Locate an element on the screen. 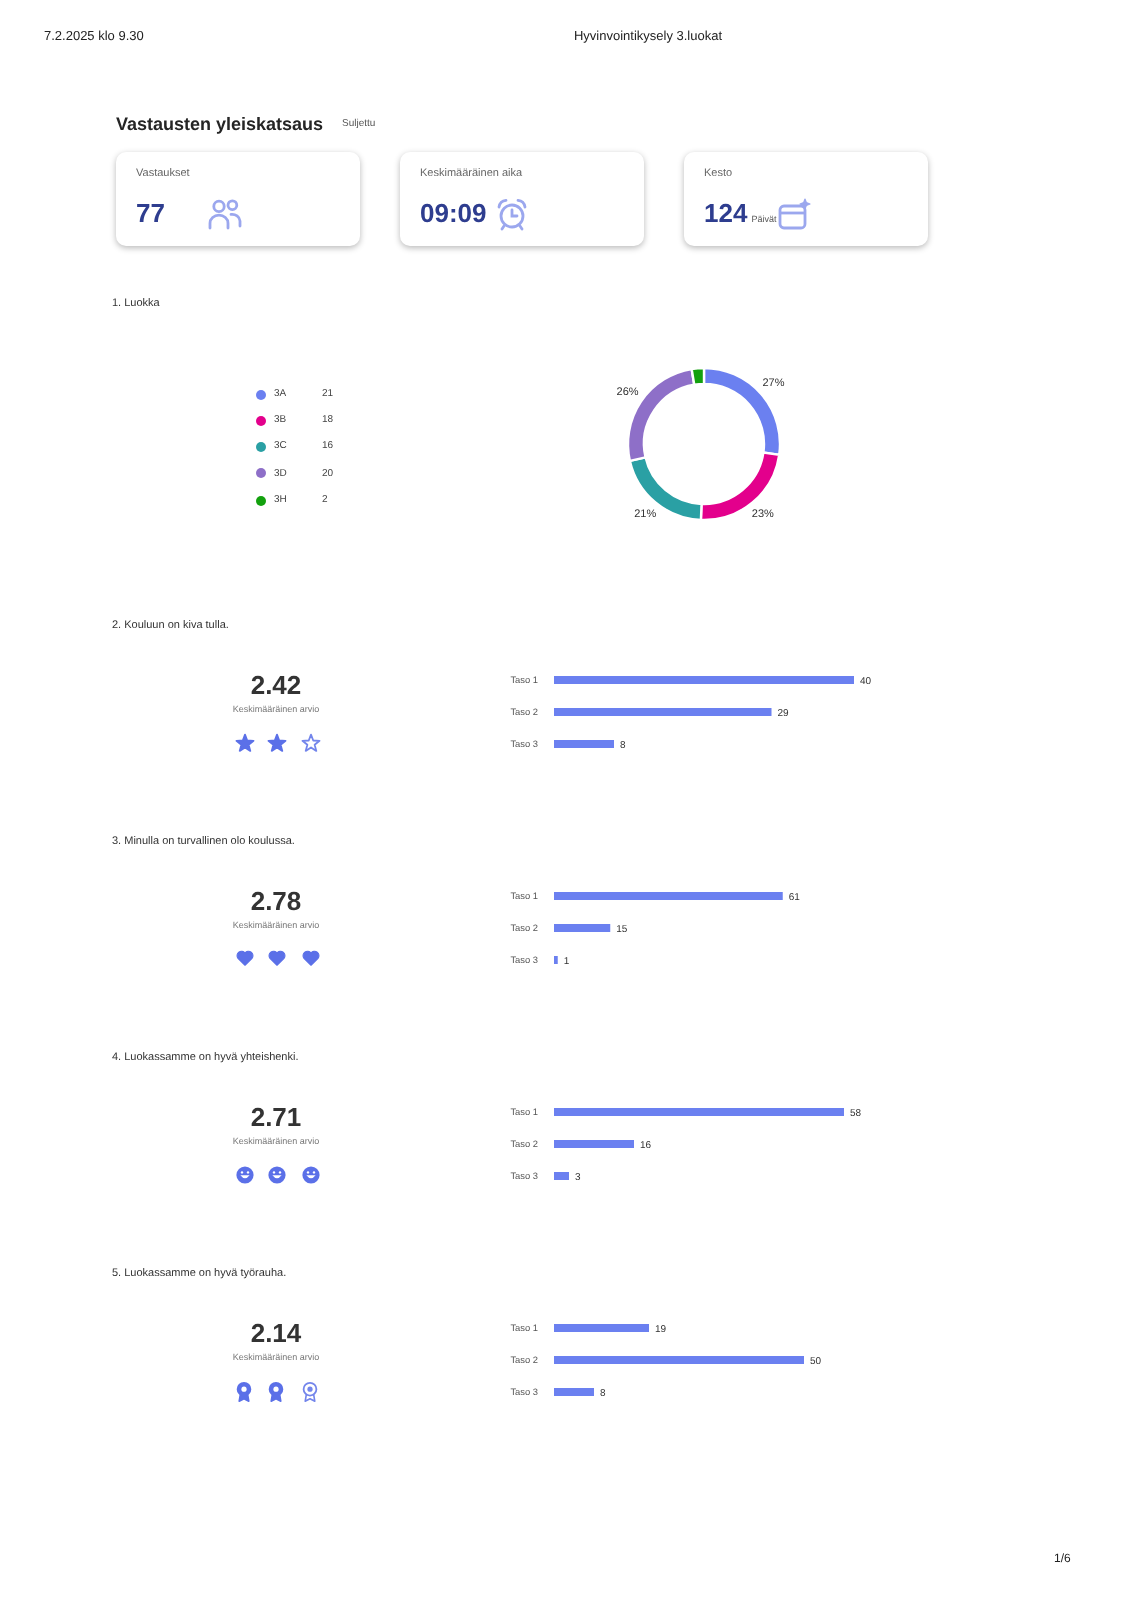 The width and height of the screenshot is (1130, 1600). text: 2.42 is located at coordinates (276, 686).